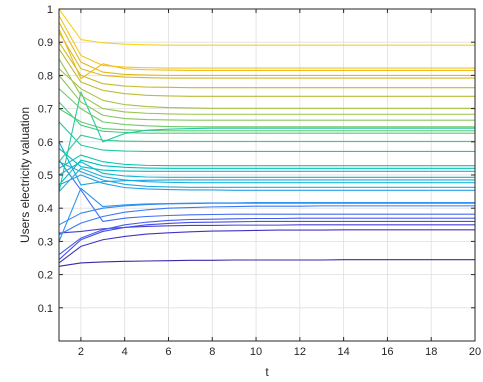  I want to click on x-axis-label: t, so click(267, 372).